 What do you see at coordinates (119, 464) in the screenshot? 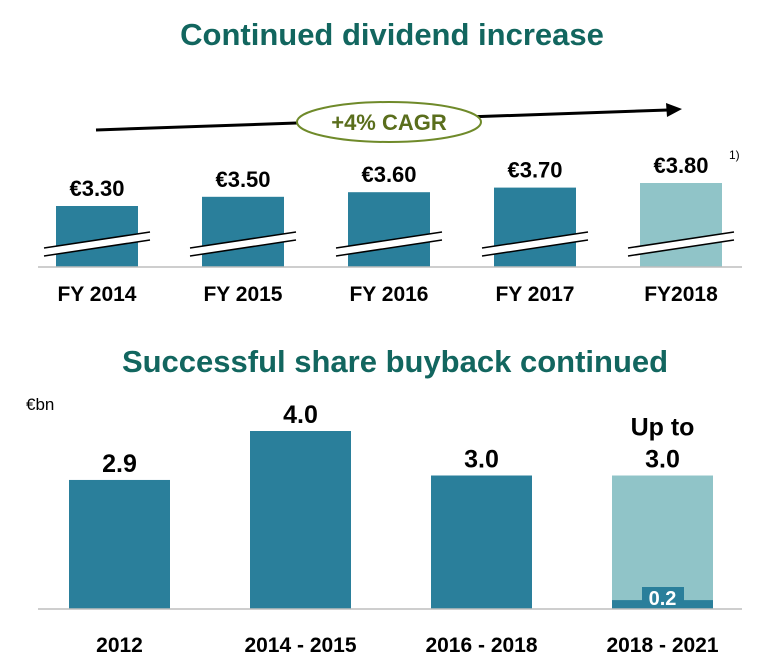
I see `buyback-value-label: 2.9` at bounding box center [119, 464].